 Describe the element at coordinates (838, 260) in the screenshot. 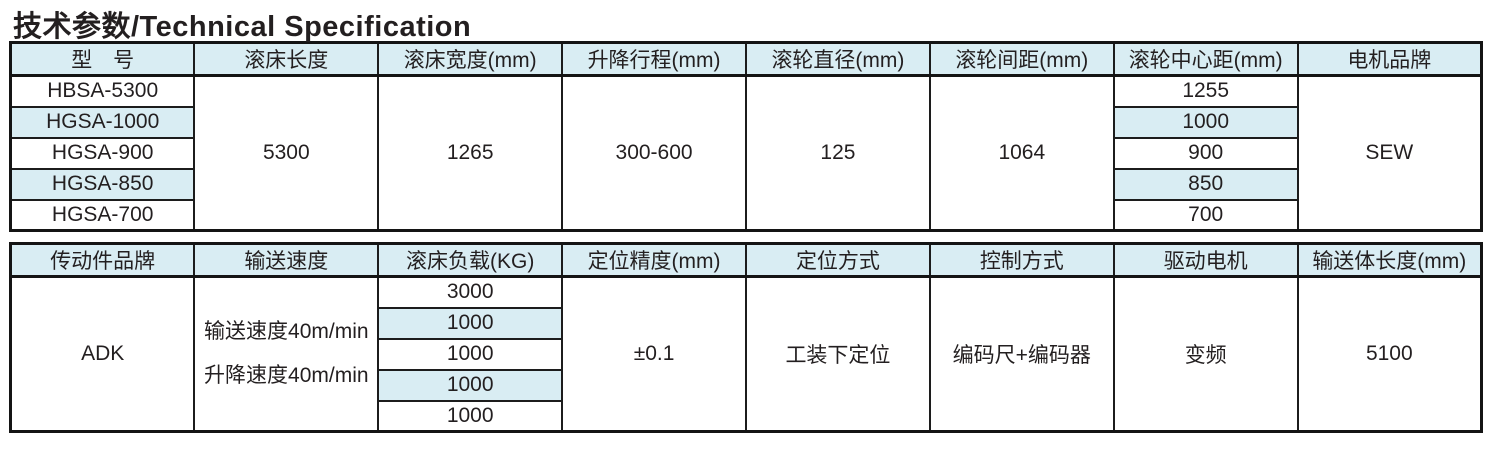

I see `header-cell-positioning-method: 定位方式` at that location.